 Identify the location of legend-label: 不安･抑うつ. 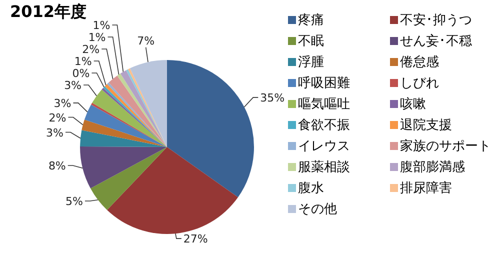
(436, 20).